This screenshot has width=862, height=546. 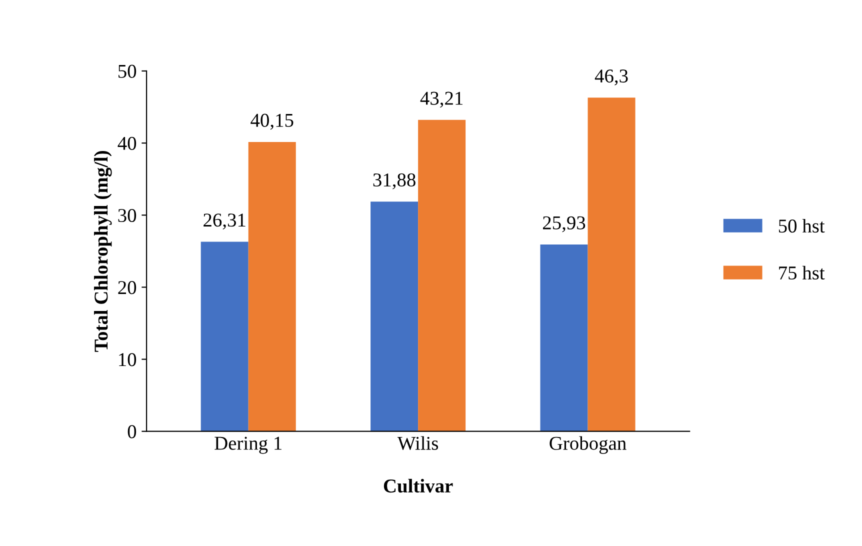 What do you see at coordinates (225, 222) in the screenshot?
I see `data-label: 26,31` at bounding box center [225, 222].